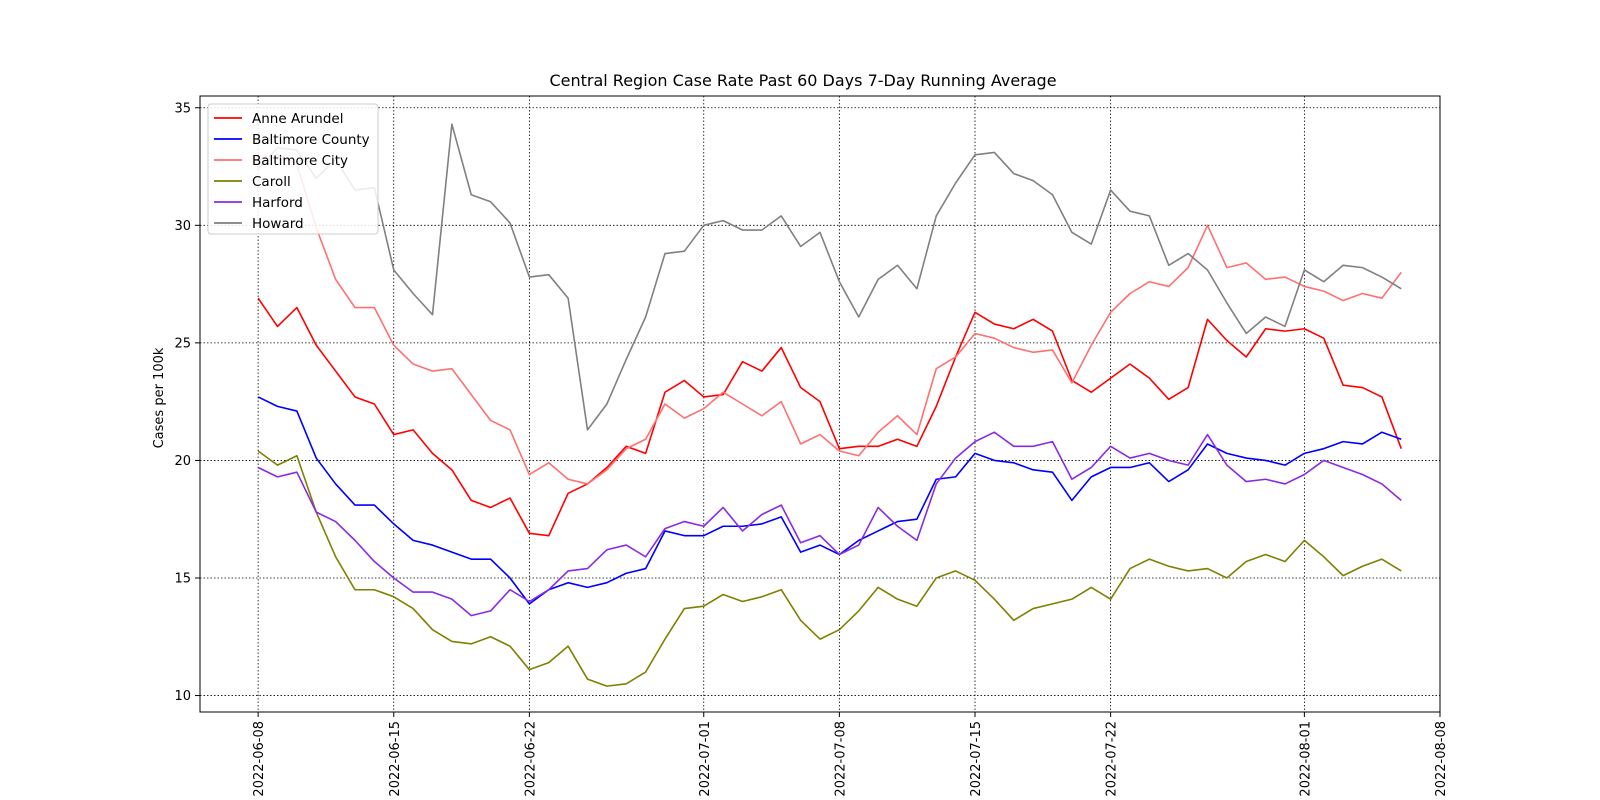  Describe the element at coordinates (1112, 759) in the screenshot. I see `x-tick-label: 2022-07-22` at that location.